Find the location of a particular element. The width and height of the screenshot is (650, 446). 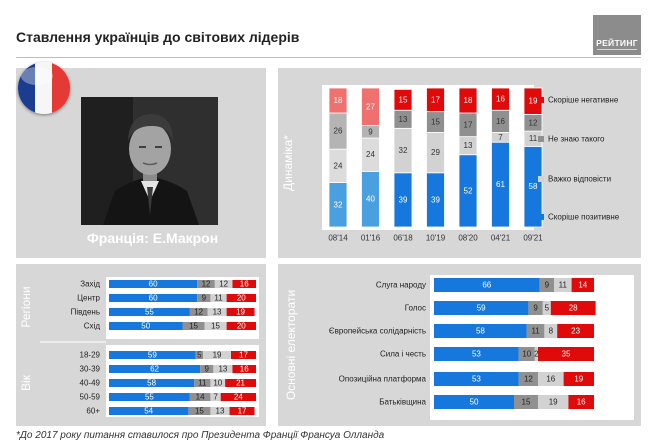

dynamics-value-label: 61 is located at coordinates (500, 184).